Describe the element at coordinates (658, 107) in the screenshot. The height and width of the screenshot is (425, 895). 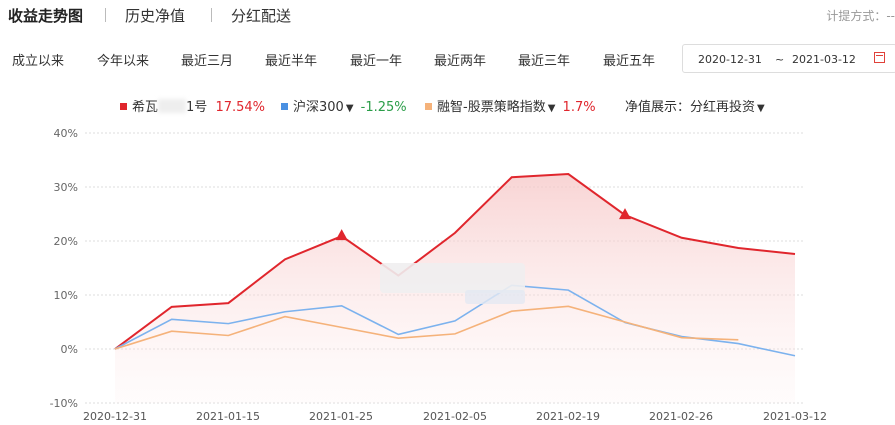
I see `nav-display-label: 净值展示：` at that location.